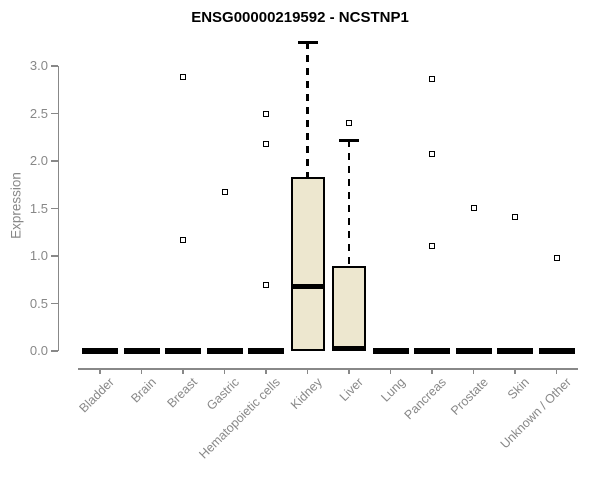 This screenshot has height=500, width=600. What do you see at coordinates (38, 350) in the screenshot?
I see `y-tick-label: 0.0` at bounding box center [38, 350].